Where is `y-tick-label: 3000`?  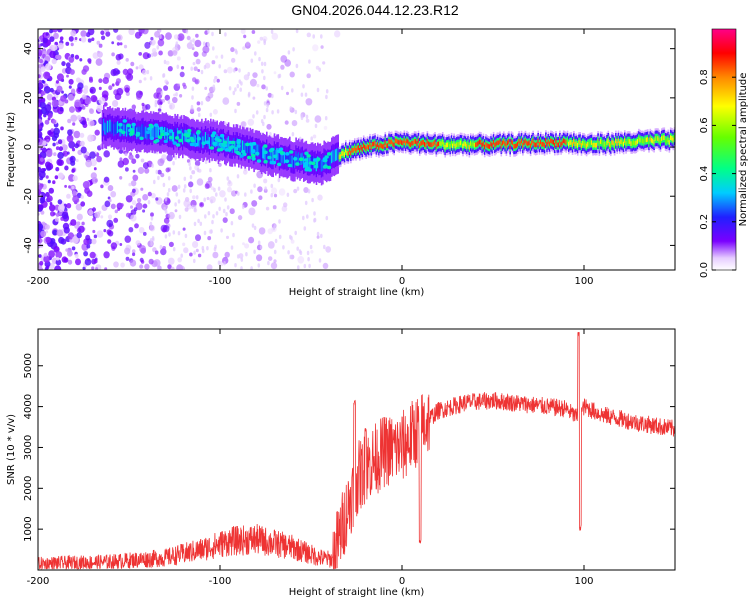
y-tick-label: 3000 is located at coordinates (28, 447).